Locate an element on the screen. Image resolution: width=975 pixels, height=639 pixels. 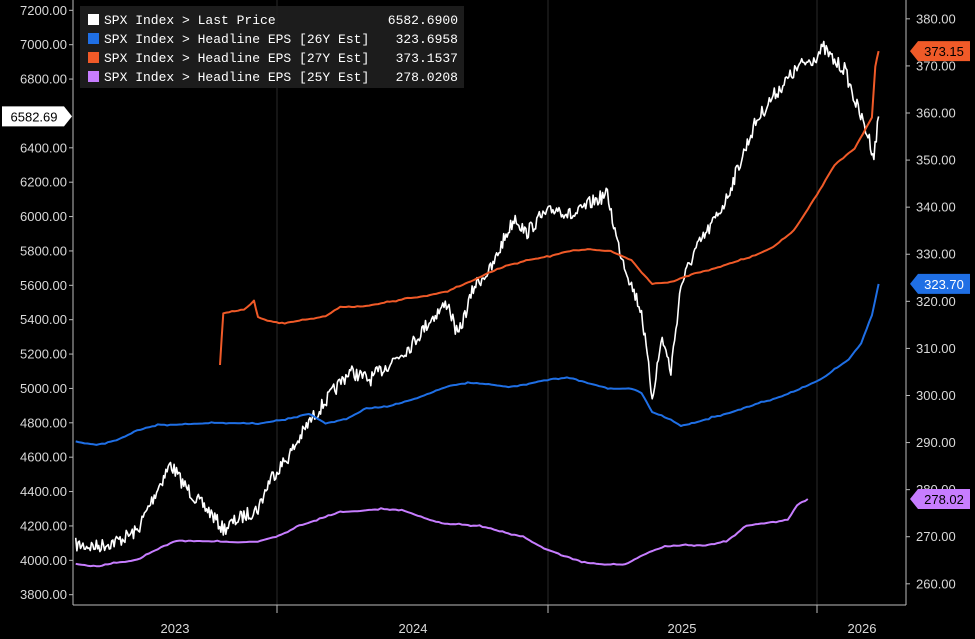
x-tick-label: 2023 is located at coordinates (175, 628).